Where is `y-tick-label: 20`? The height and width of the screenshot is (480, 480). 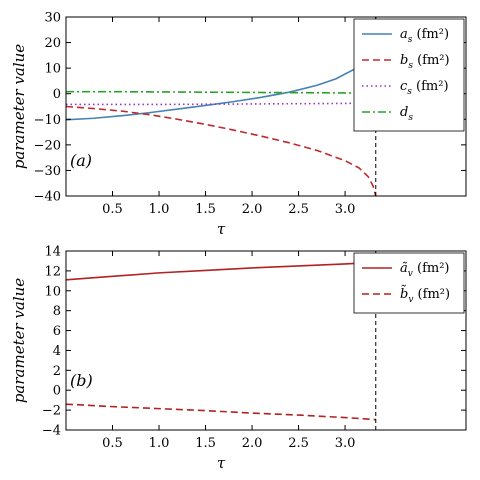
y-tick-label: 20 is located at coordinates (52, 43).